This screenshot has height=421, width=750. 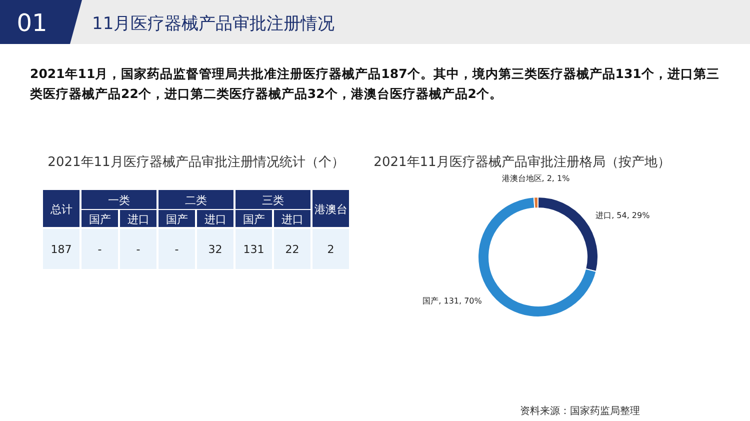 What do you see at coordinates (330, 249) in the screenshot?
I see `text: 2` at bounding box center [330, 249].